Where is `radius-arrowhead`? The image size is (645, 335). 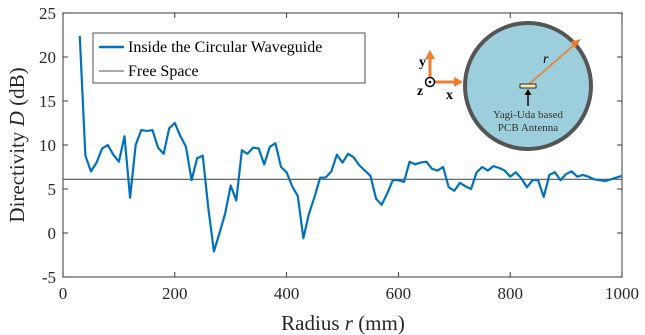
radius-arrowhead is located at coordinates (575, 43).